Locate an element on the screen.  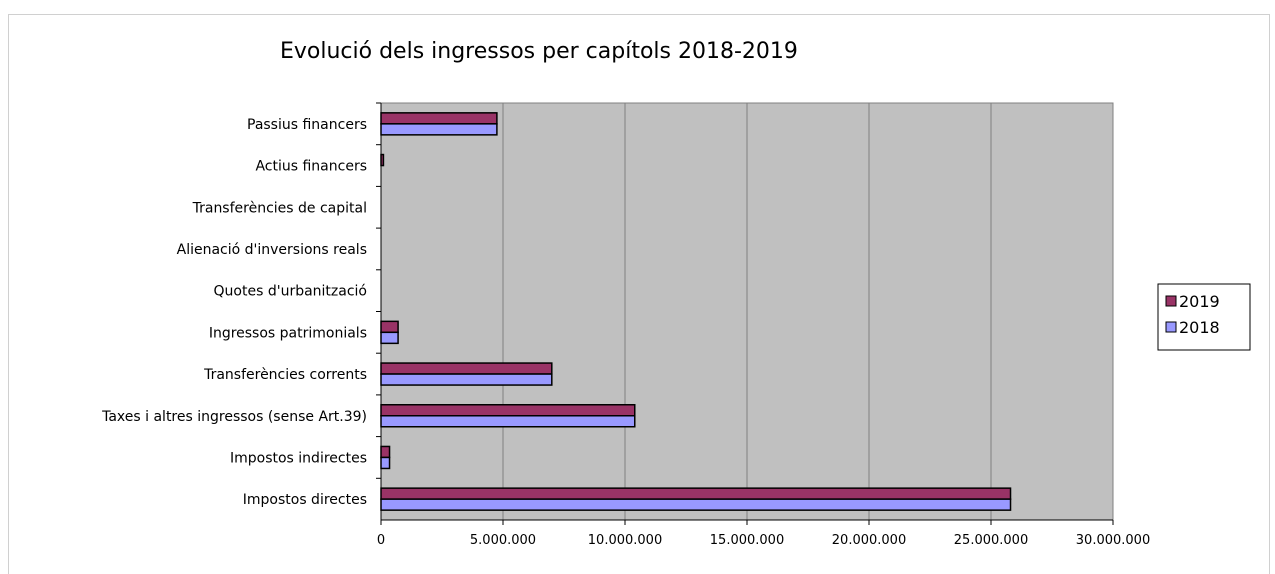
legend-label-2018: 2018 is located at coordinates (1199, 327).